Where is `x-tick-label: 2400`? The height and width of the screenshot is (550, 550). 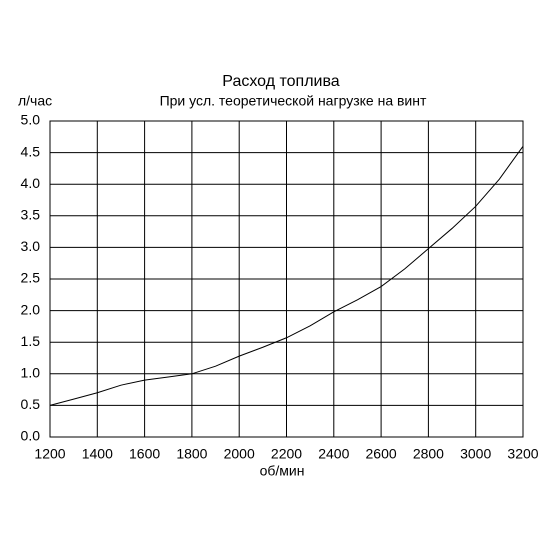
x-tick-label: 2400 is located at coordinates (333, 454).